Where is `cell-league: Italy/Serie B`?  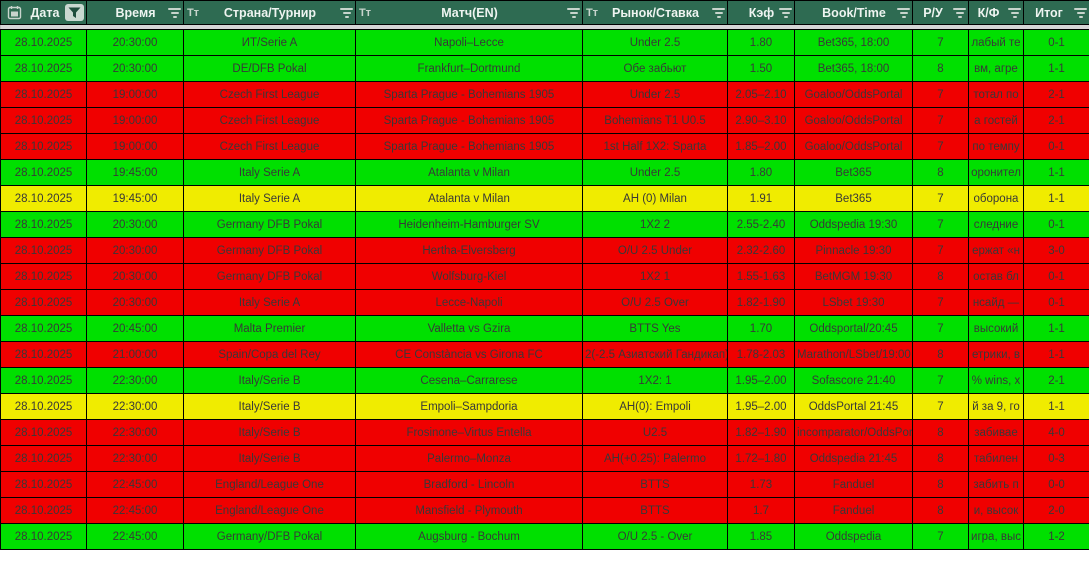 cell-league: Italy/Serie B is located at coordinates (269, 432).